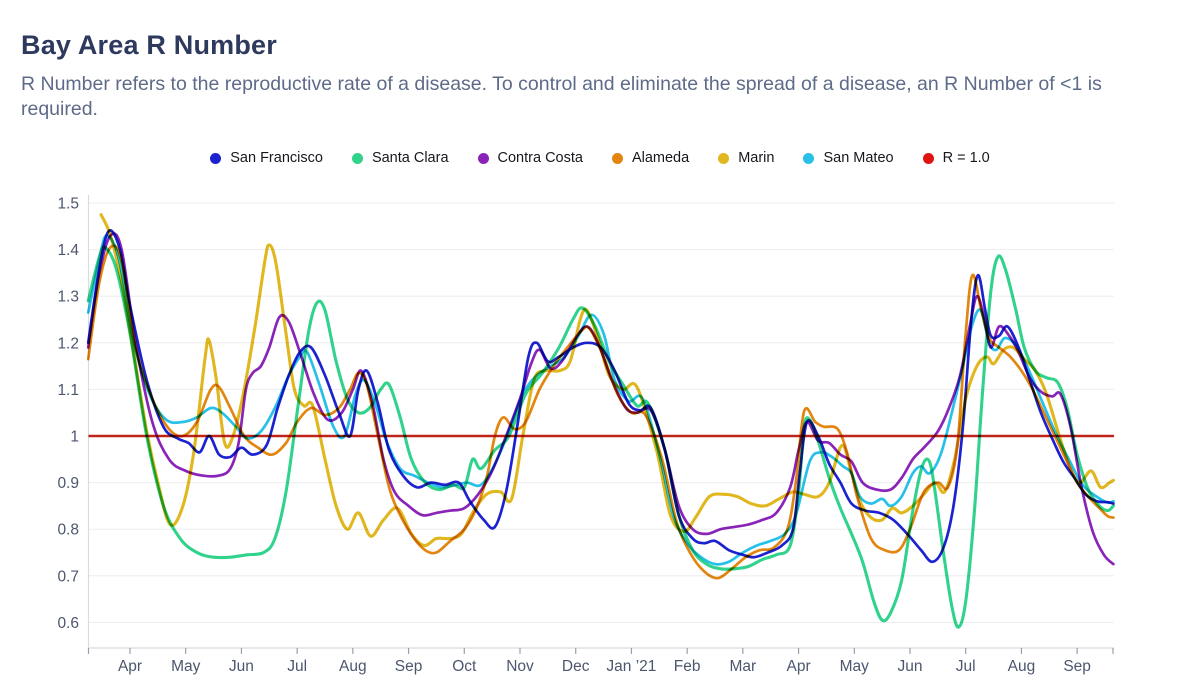 The width and height of the screenshot is (1200, 675). What do you see at coordinates (809, 158) in the screenshot?
I see `legend-dot-san-mateo` at bounding box center [809, 158].